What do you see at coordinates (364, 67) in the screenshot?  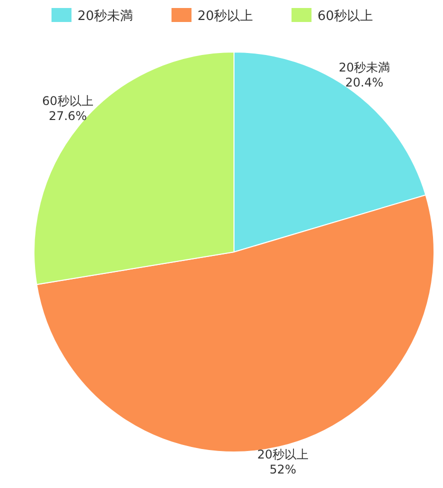 I see `slice-label: 20秒未満` at bounding box center [364, 67].